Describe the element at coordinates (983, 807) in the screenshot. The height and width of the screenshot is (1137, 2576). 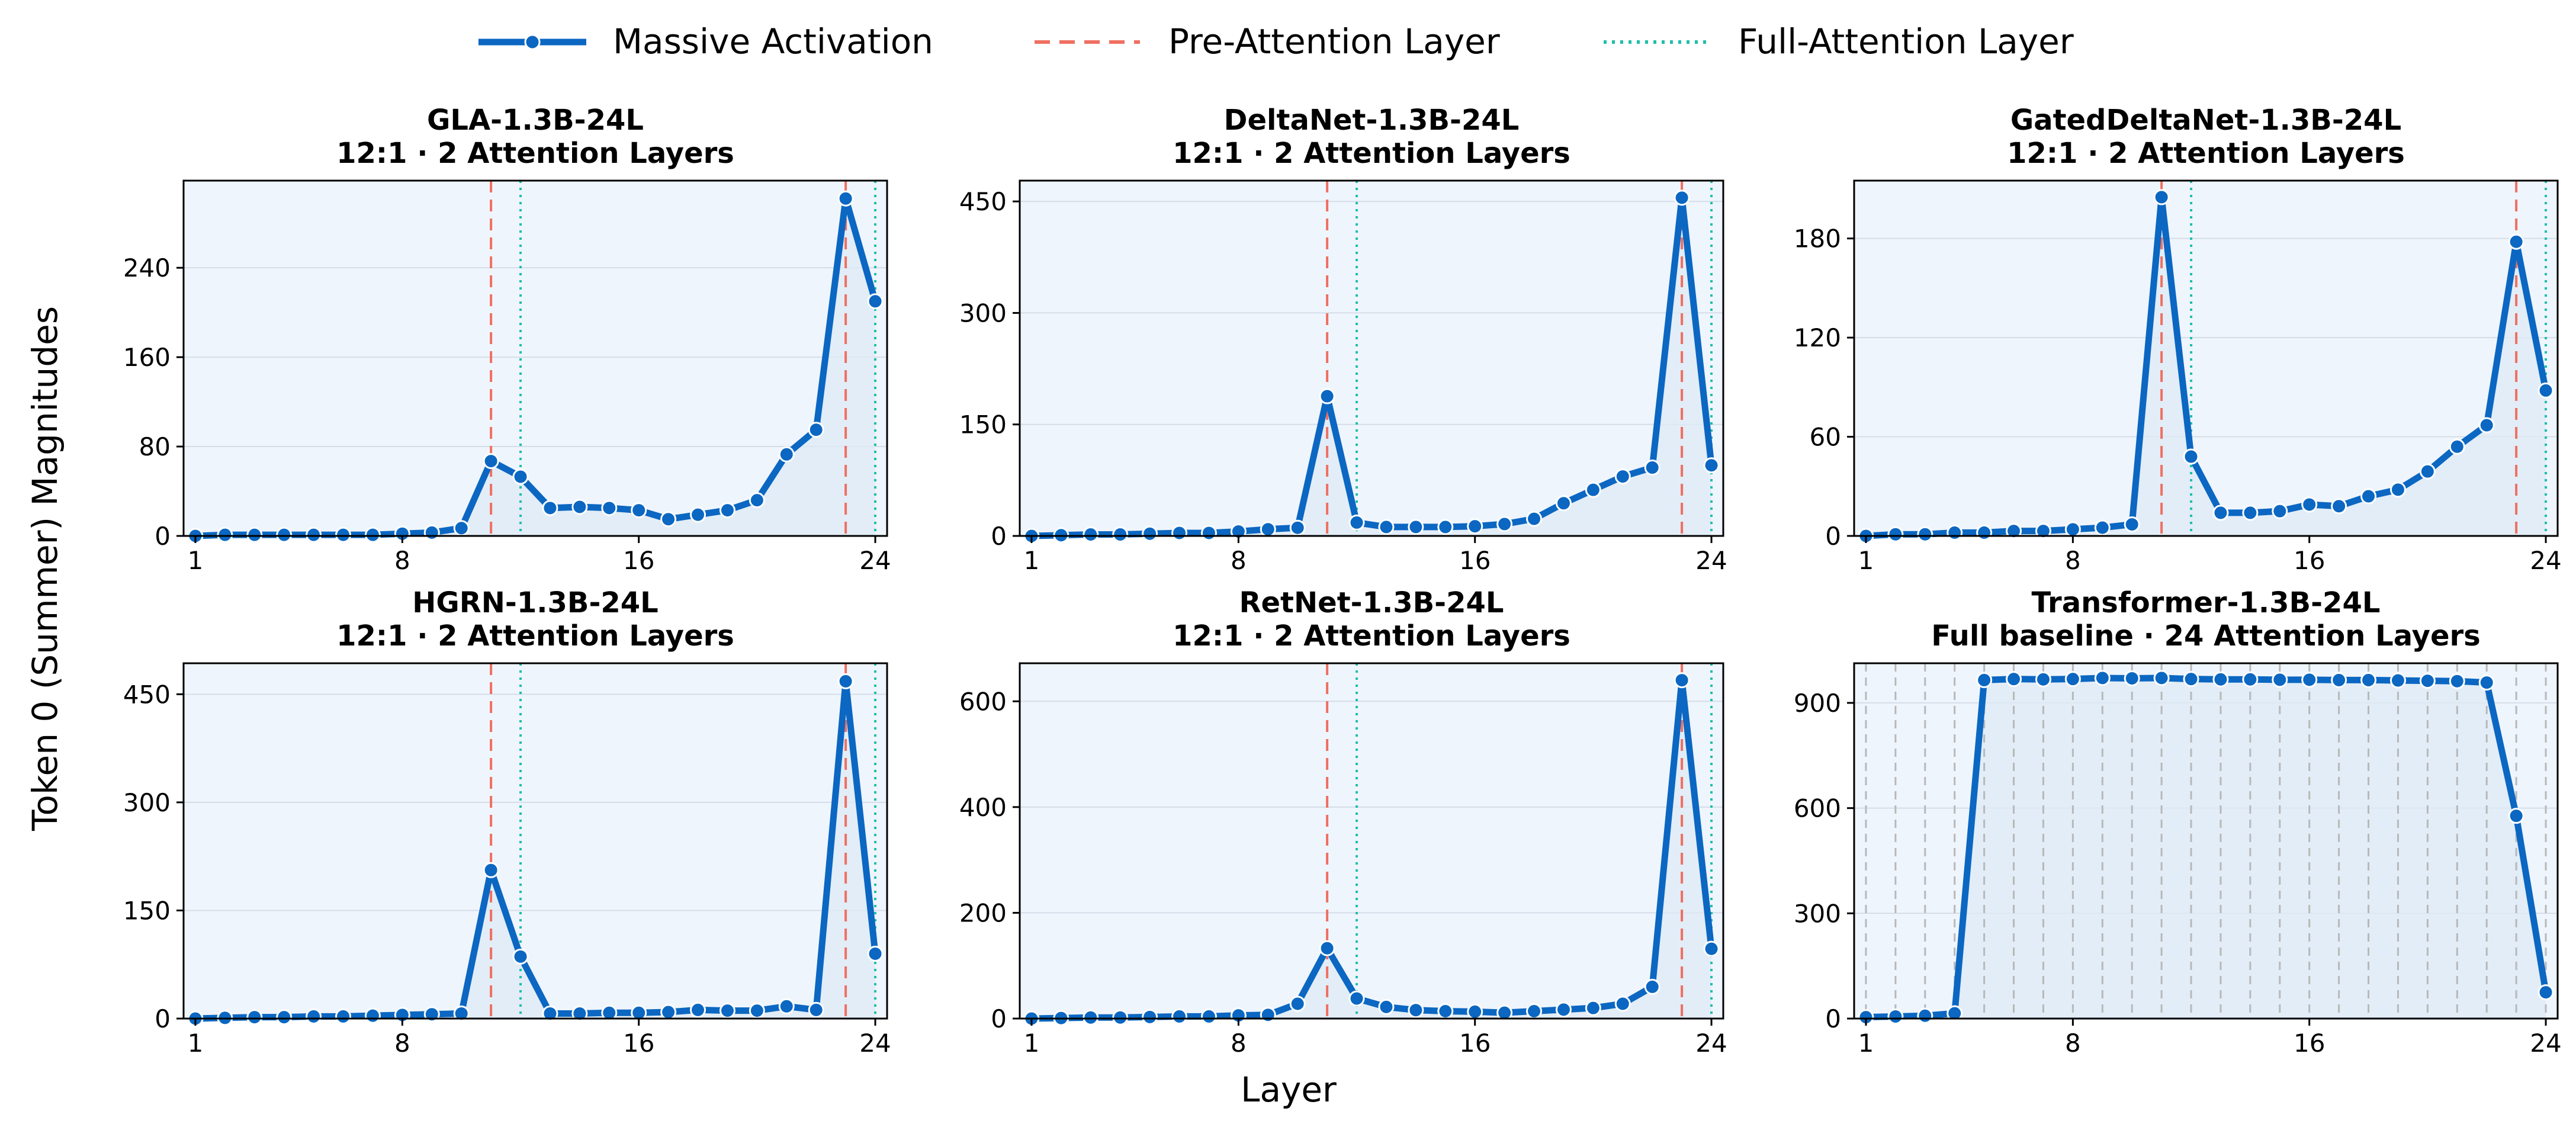
I see `y-tick-label: 400` at that location.